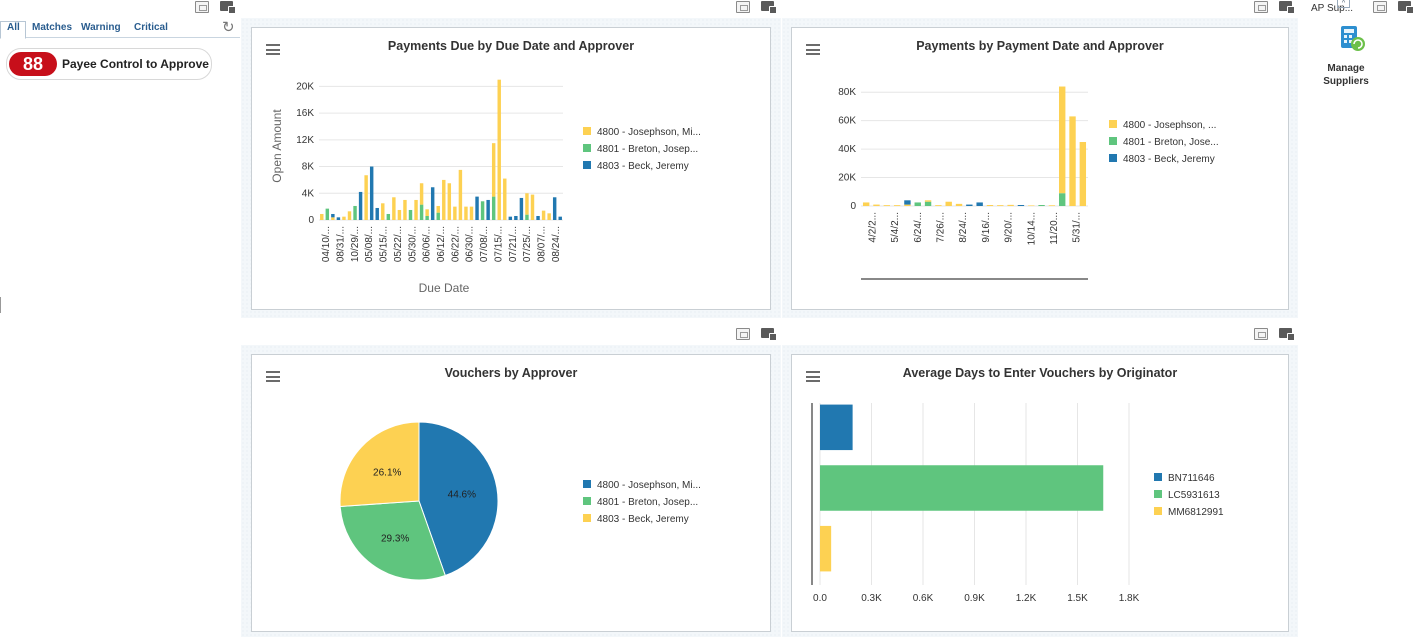 This screenshot has width=1418, height=637. Describe the element at coordinates (847, 149) in the screenshot. I see `y-tick-label: 40K` at that location.